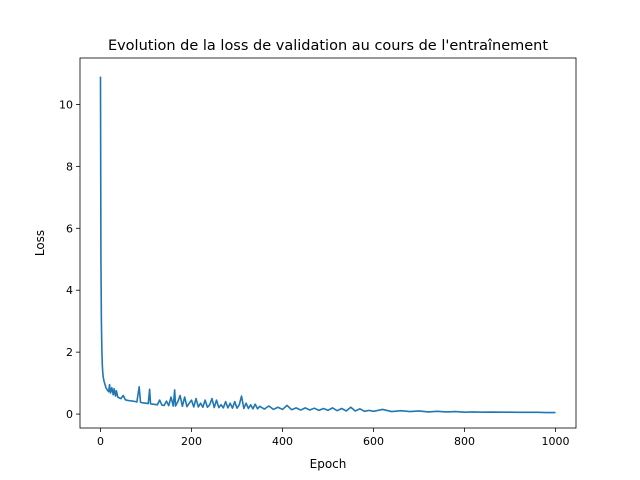  What do you see at coordinates (282, 441) in the screenshot?
I see `x-tick-label: 400` at bounding box center [282, 441].